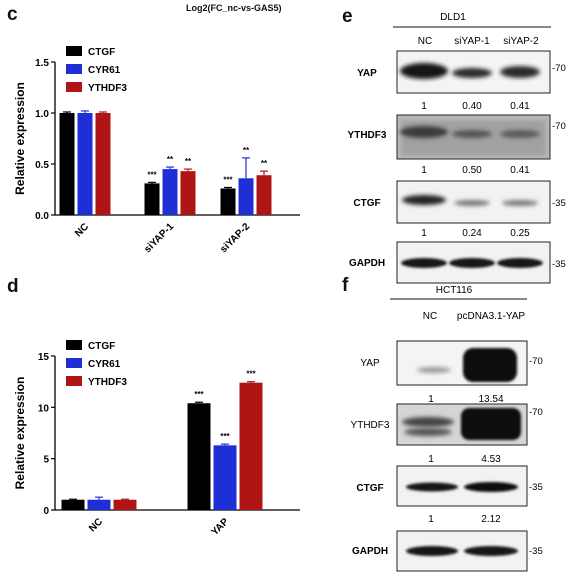 The width and height of the screenshot is (568, 576). I want to click on blot-background, so click(473, 138).